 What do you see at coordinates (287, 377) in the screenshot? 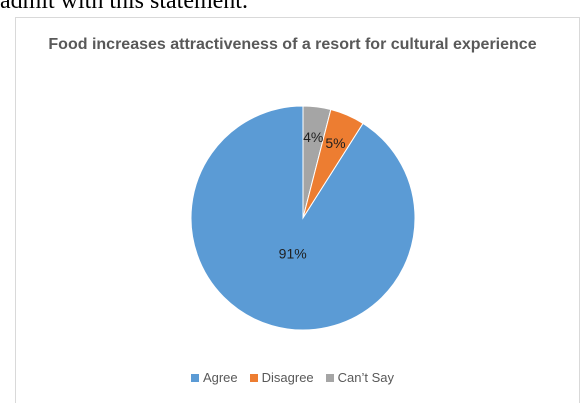
I see `legend-label: Disagree` at bounding box center [287, 377].